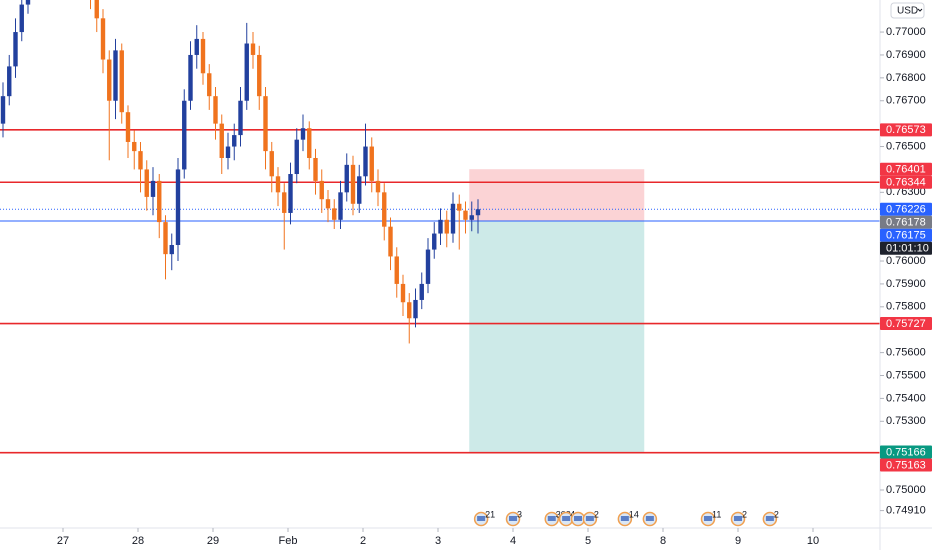 This screenshot has width=932, height=550. I want to click on event: 14, so click(628, 518).